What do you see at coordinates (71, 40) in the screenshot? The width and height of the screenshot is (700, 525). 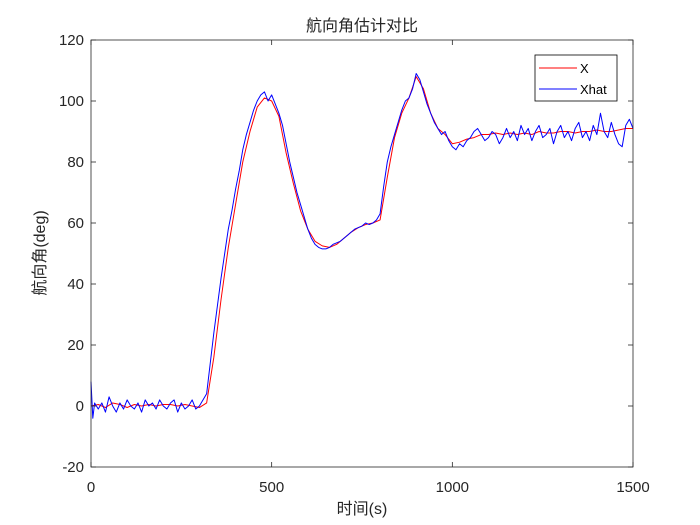 I see `y-tick-label: 120` at bounding box center [71, 40].